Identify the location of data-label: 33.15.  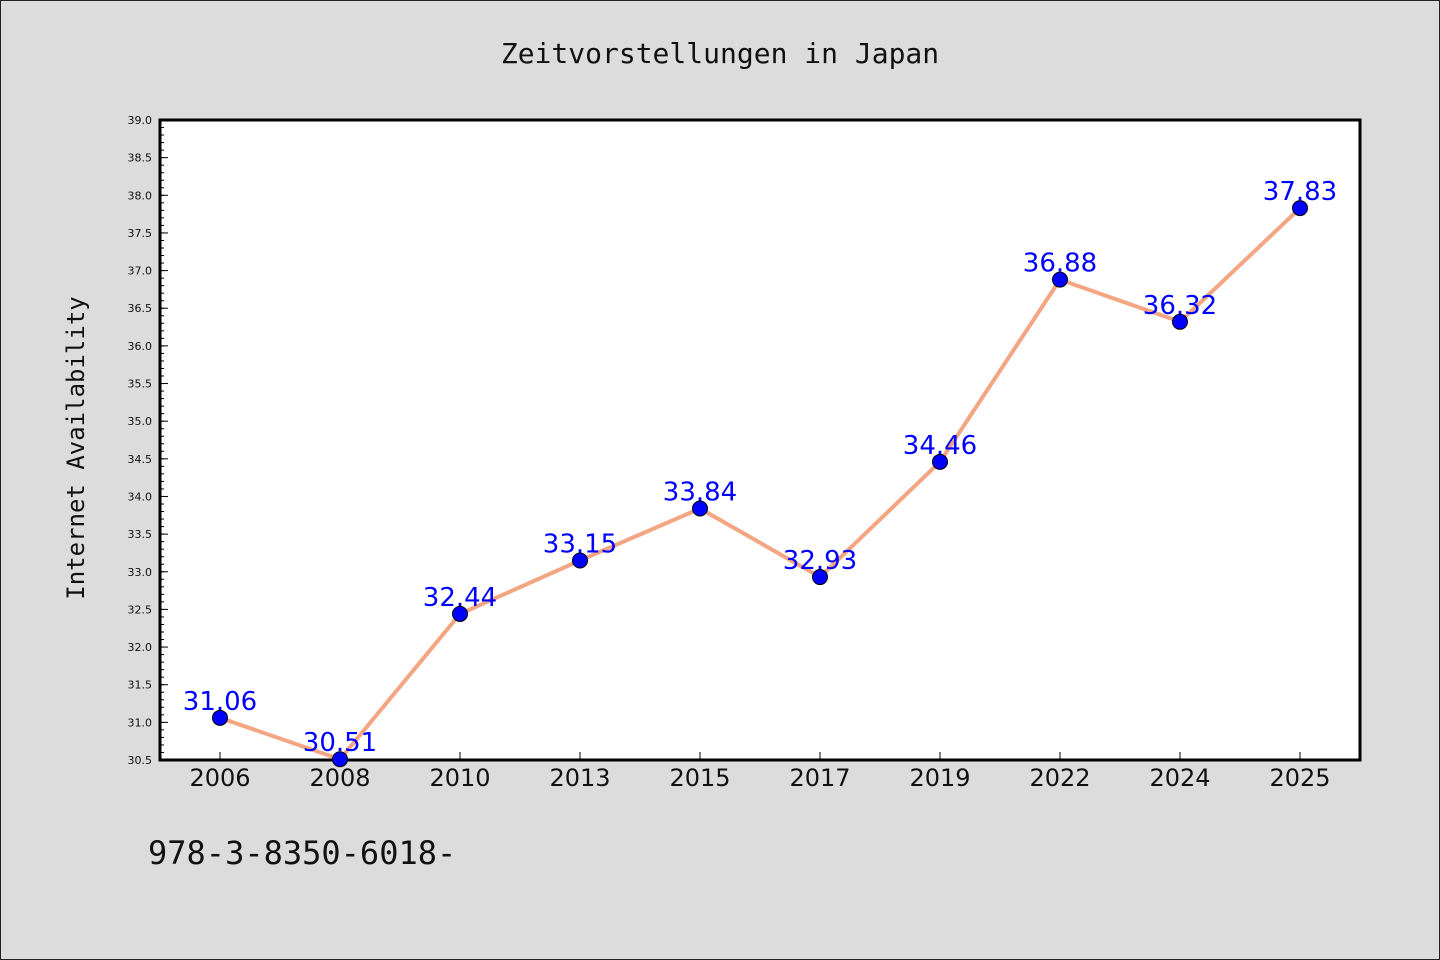
(580, 544).